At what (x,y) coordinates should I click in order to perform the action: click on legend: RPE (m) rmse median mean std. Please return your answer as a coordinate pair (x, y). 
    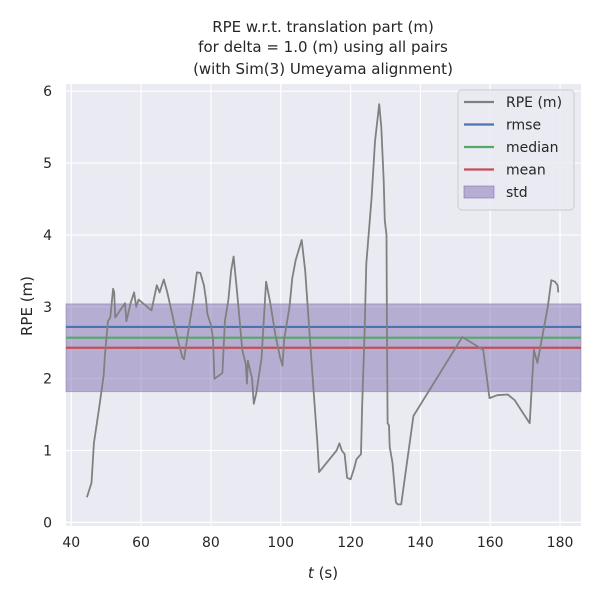
    Looking at the image, I should click on (516, 150).